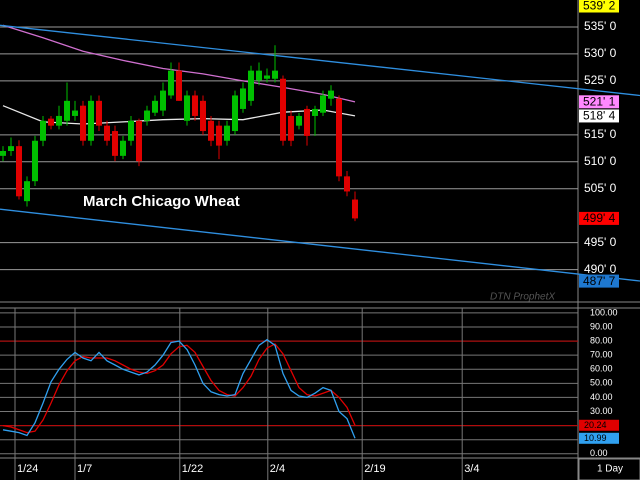 This screenshot has height=480, width=640. I want to click on last-value-label: 10.99, so click(595, 438).